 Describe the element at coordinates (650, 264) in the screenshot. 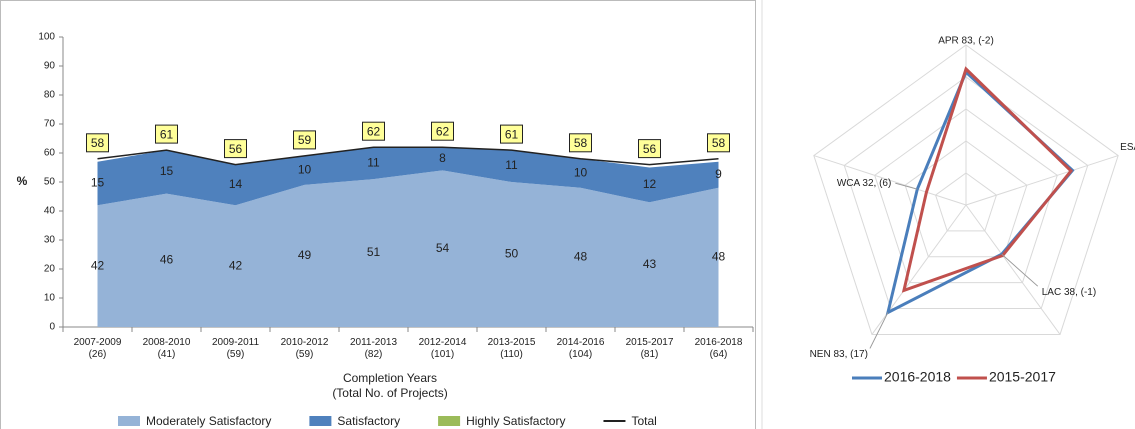

I see `data-label: 43` at that location.